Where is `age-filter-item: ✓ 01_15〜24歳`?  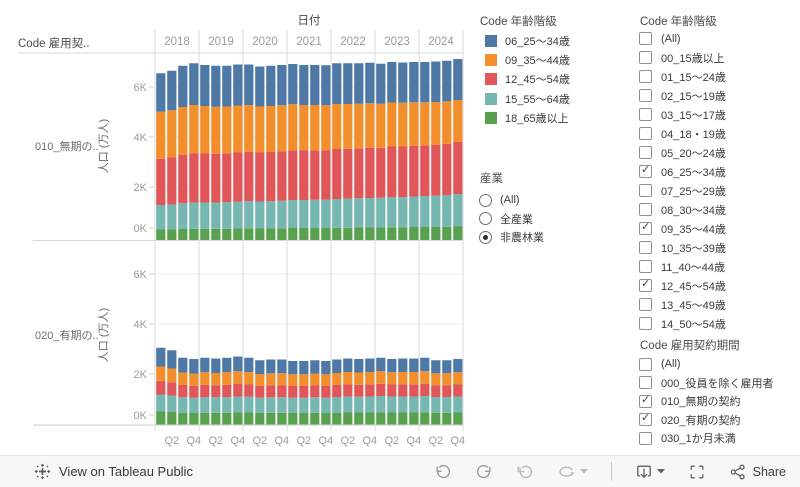 age-filter-item: ✓ 01_15〜24歳 is located at coordinates (719, 76).